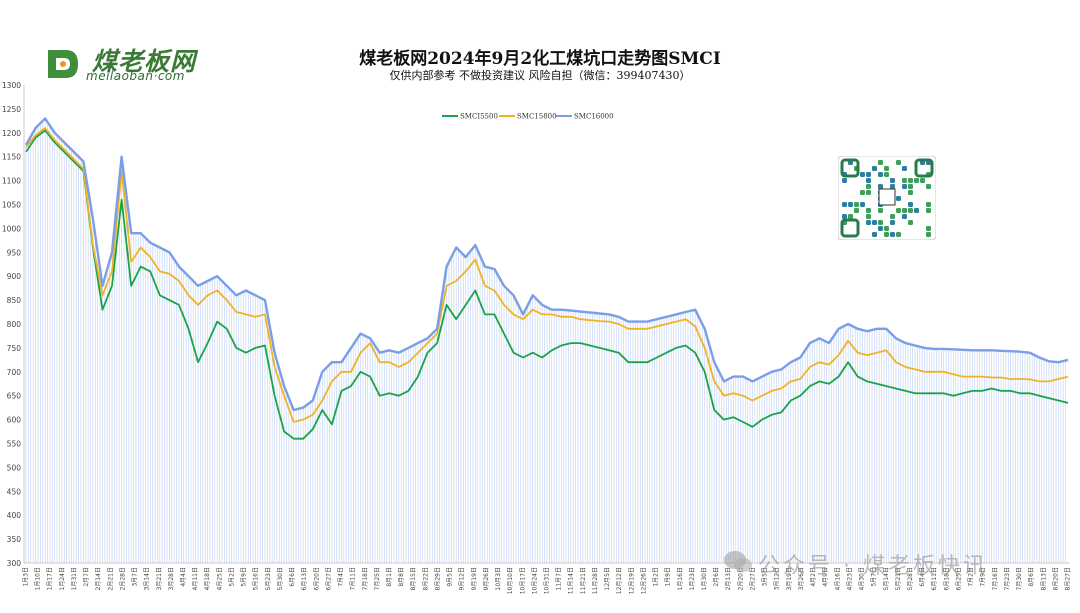 The image size is (1080, 613). Describe the element at coordinates (425, 578) in the screenshot. I see `x-tick-label: 8月22日` at that location.